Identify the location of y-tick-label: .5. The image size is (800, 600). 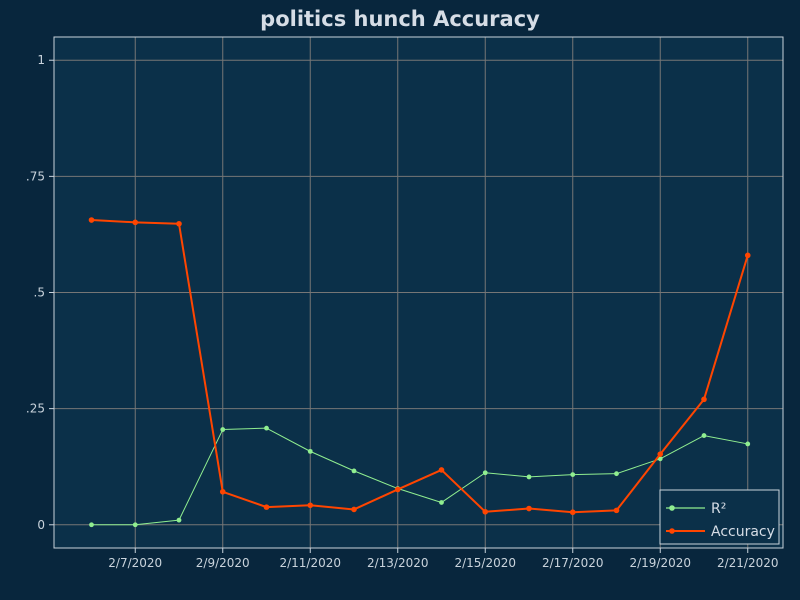
(39, 293).